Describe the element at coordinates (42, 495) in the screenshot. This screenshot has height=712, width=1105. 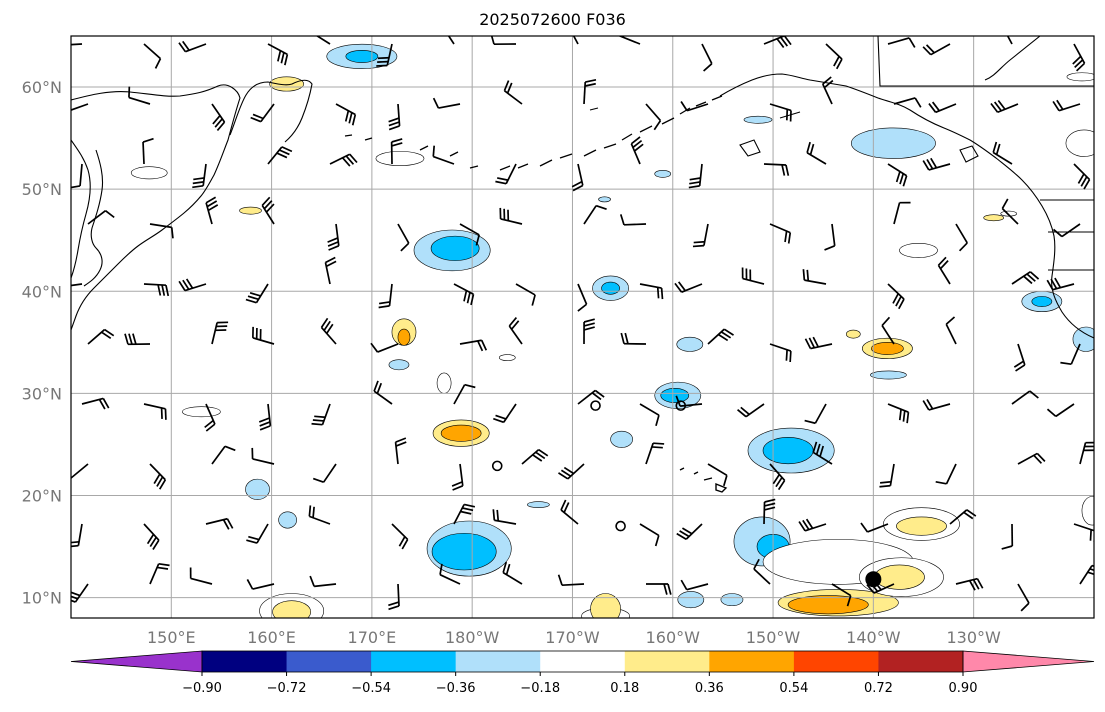
I see `lat-tick-label: 20°N` at that location.